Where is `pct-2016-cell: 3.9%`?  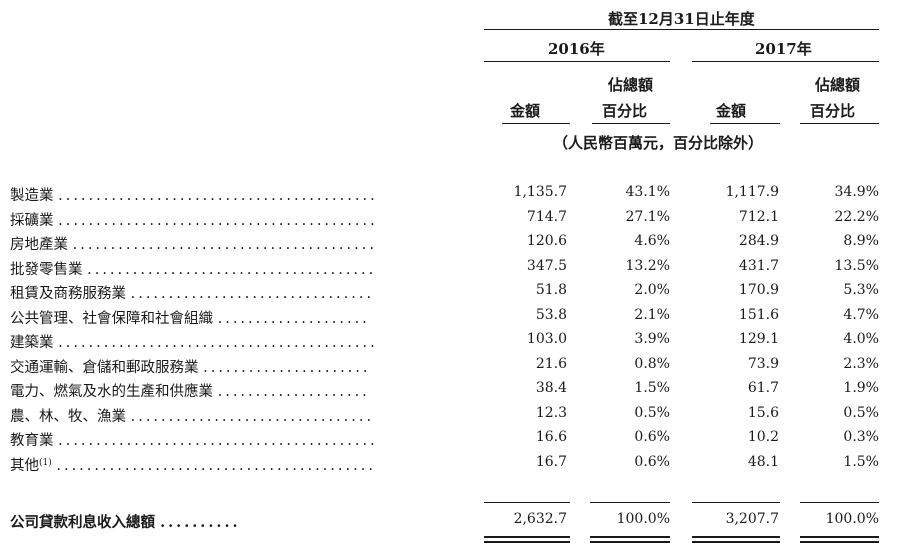
pct-2016-cell: 3.9% is located at coordinates (652, 339).